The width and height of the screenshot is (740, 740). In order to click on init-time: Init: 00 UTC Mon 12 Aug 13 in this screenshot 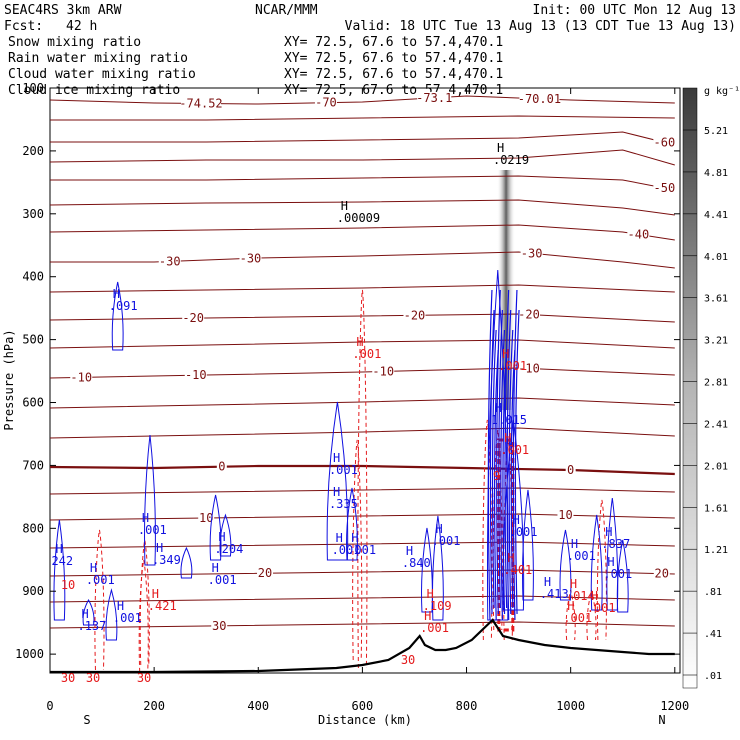, I will do `click(635, 10)`.